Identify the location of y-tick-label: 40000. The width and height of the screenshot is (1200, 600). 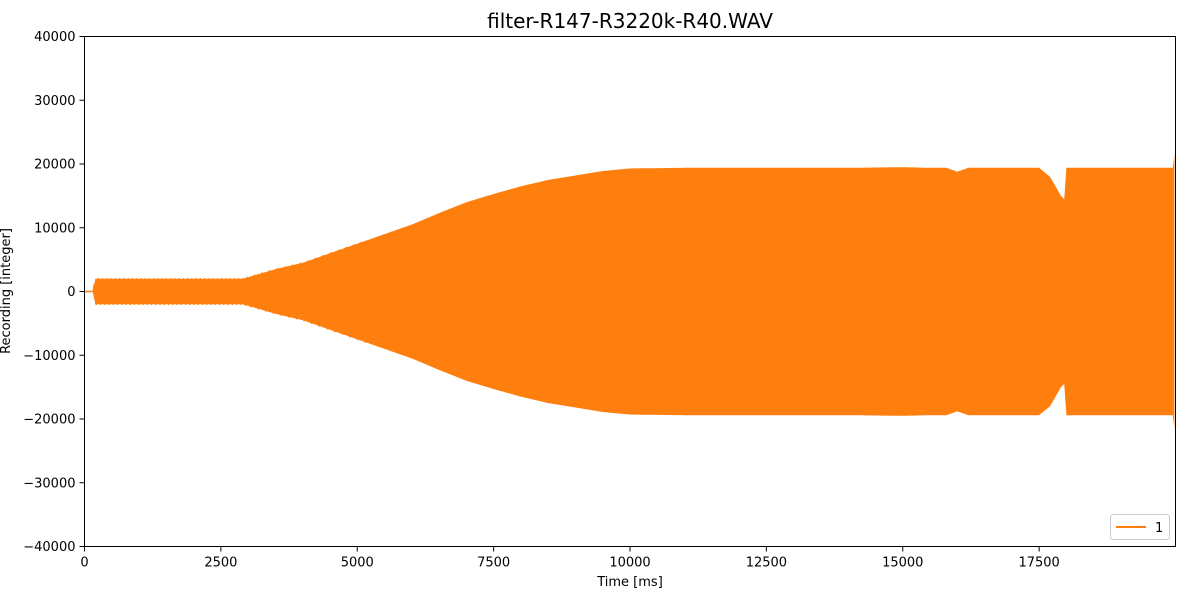
(54, 37).